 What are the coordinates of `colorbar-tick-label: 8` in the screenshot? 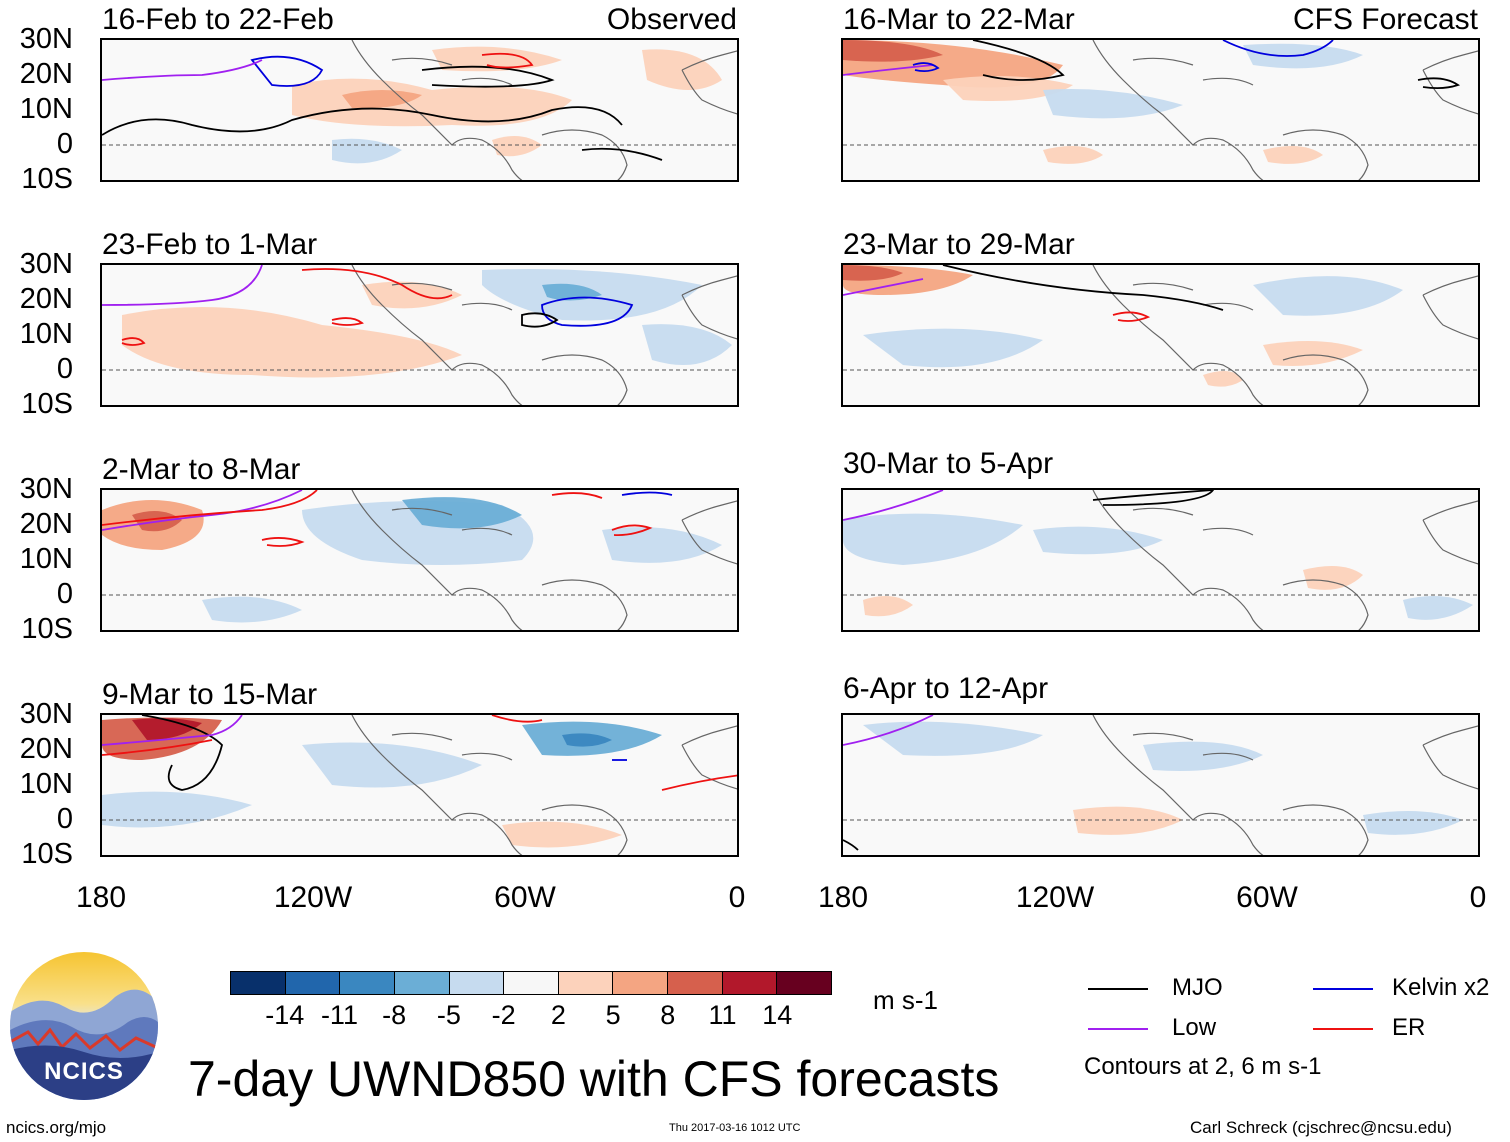 It's located at (668, 1015).